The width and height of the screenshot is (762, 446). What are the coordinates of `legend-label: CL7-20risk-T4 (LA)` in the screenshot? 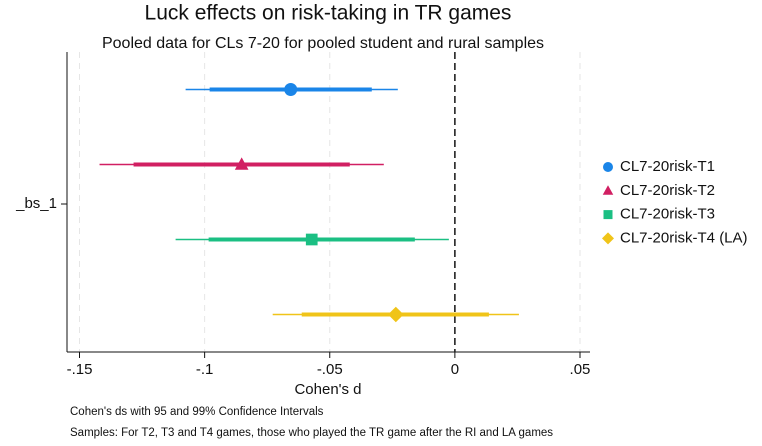 It's located at (684, 237).